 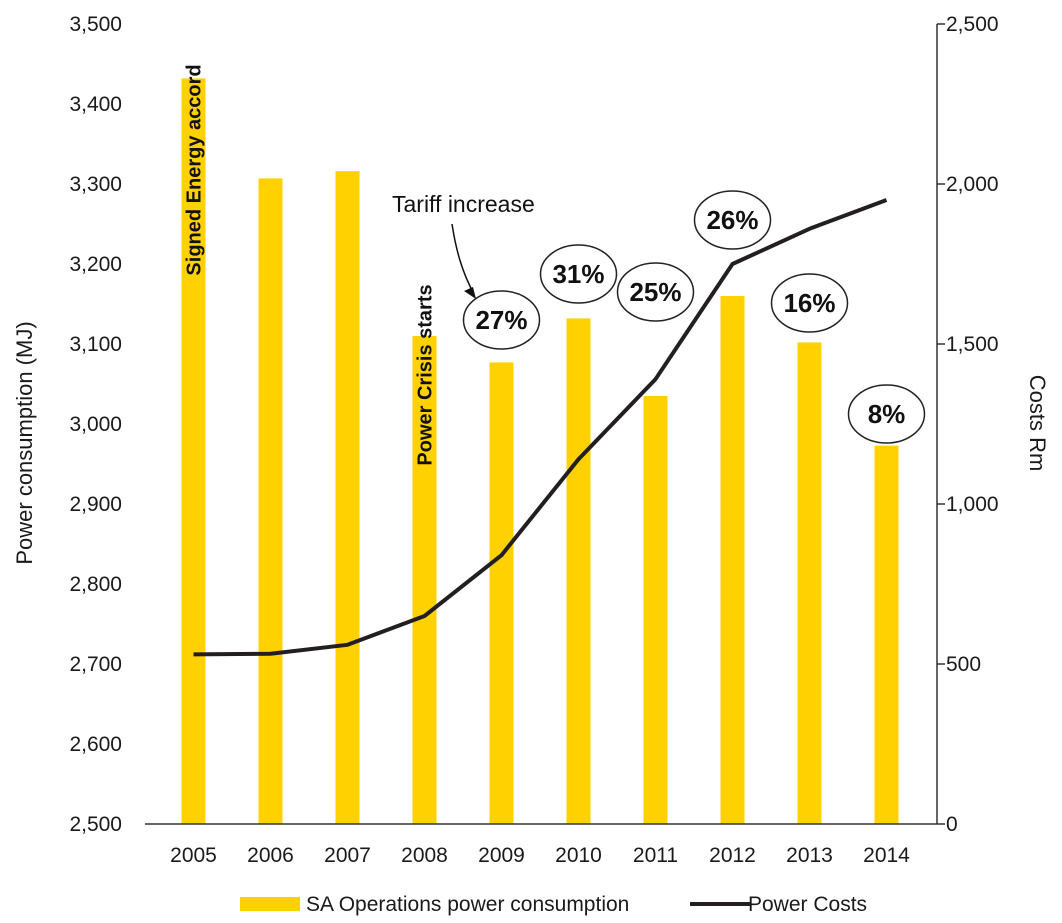 I want to click on bar-2009, so click(x=501, y=593).